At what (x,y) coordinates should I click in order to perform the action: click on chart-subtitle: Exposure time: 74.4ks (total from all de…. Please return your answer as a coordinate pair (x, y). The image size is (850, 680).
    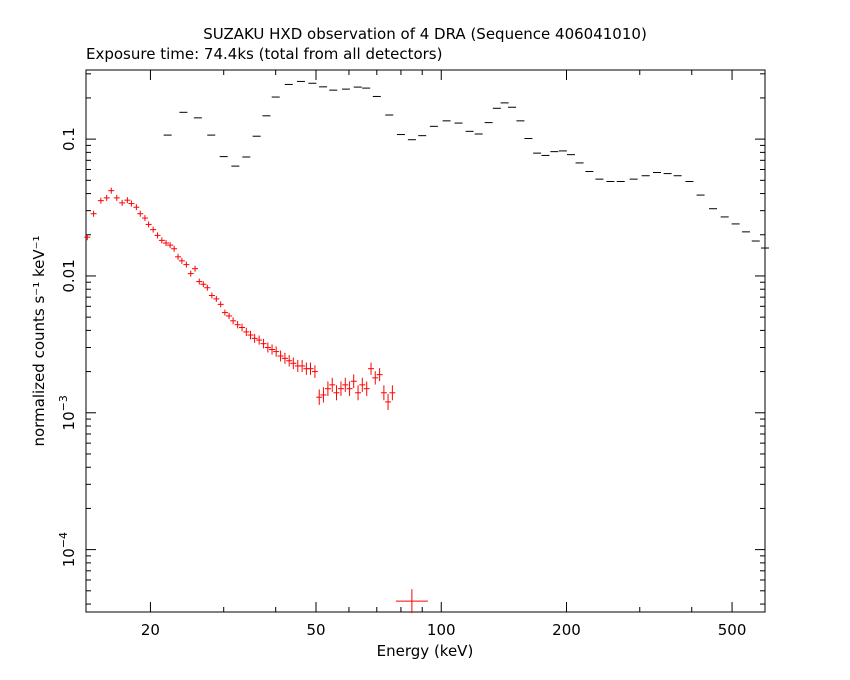
    Looking at the image, I should click on (264, 54).